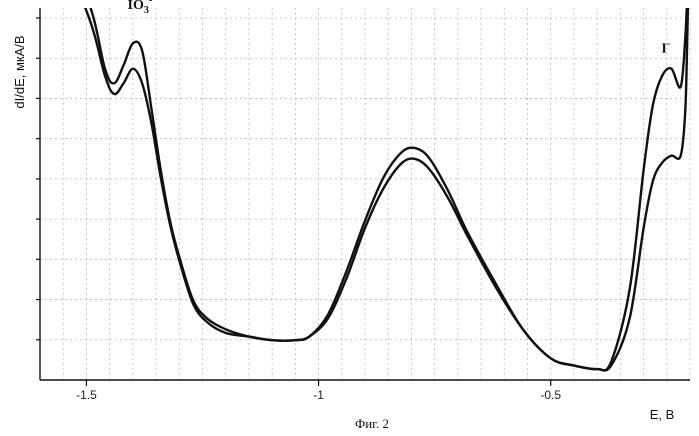  I want to click on peak-label-1: IO3-, so click(140, 8).